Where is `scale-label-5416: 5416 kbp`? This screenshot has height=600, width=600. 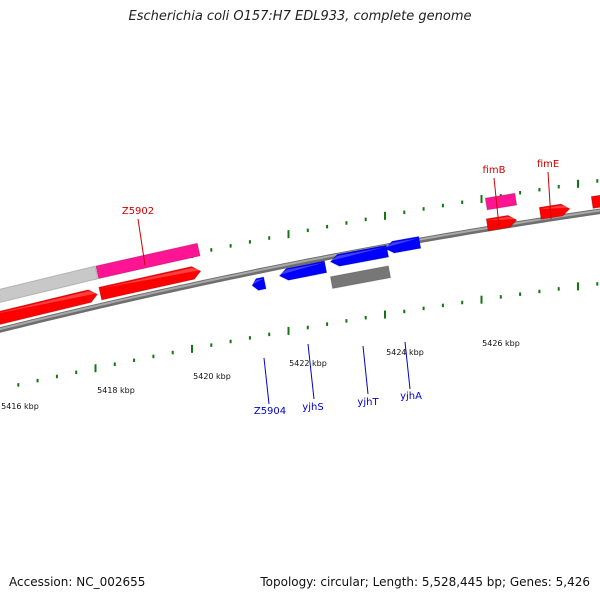 scale-label-5416: 5416 kbp is located at coordinates (20, 406).